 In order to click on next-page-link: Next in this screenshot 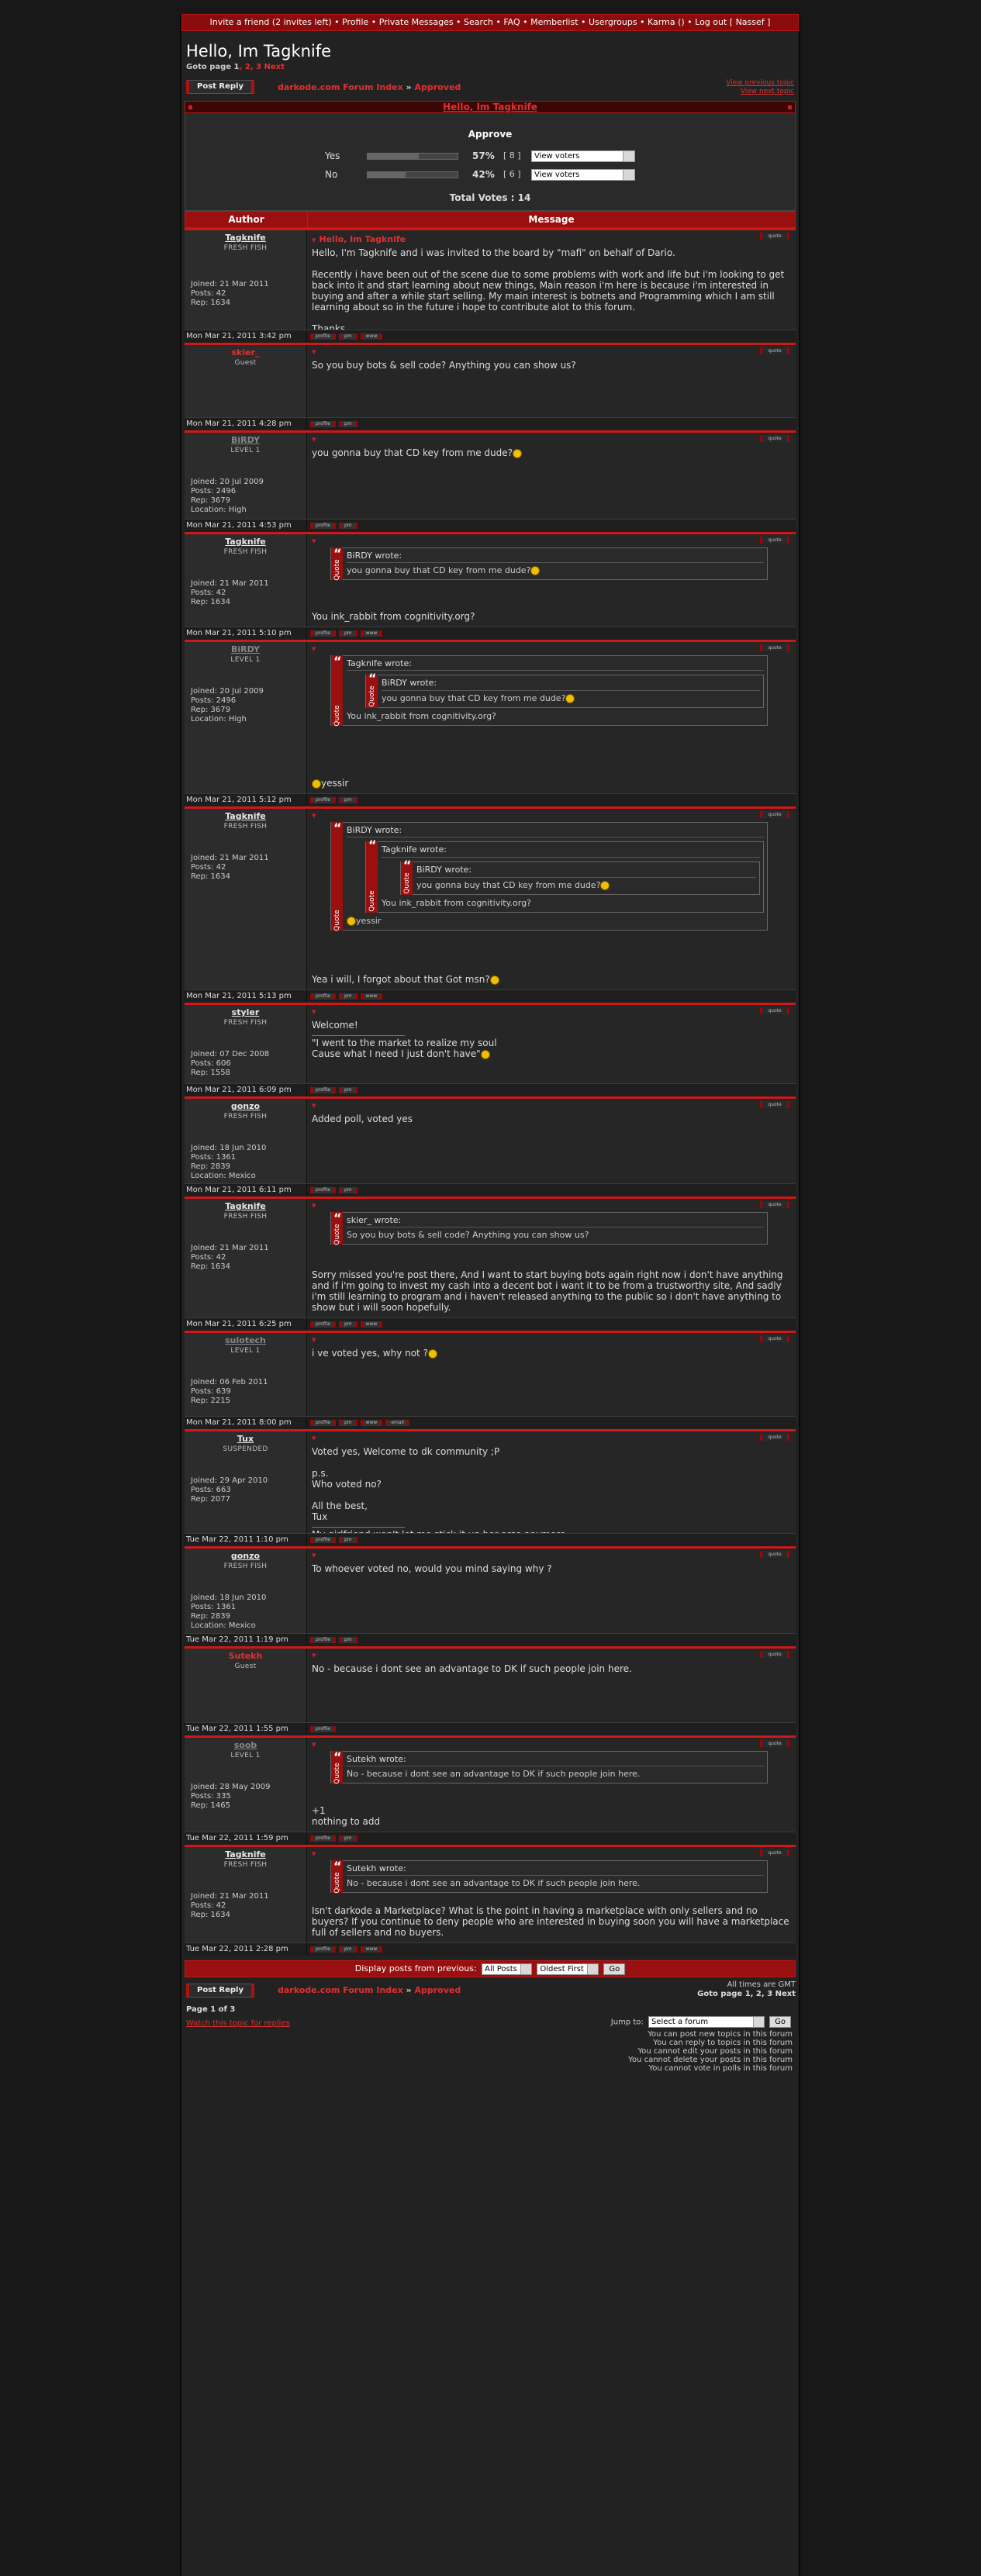, I will do `click(274, 67)`.